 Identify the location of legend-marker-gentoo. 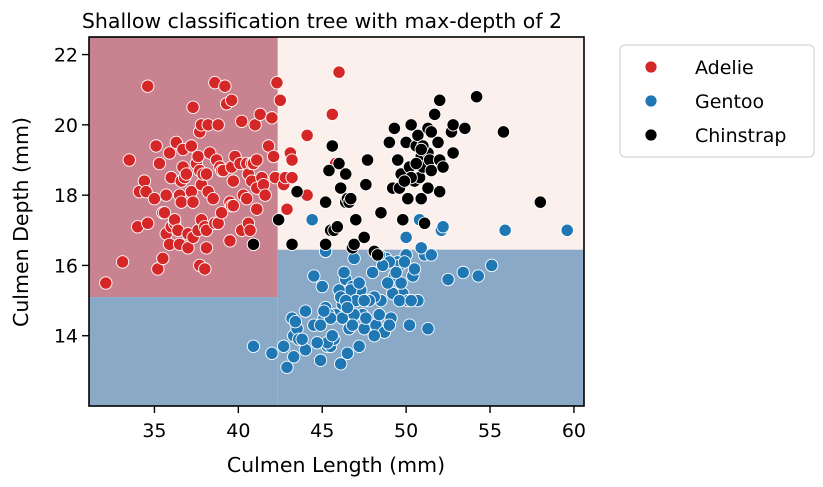
(651, 101).